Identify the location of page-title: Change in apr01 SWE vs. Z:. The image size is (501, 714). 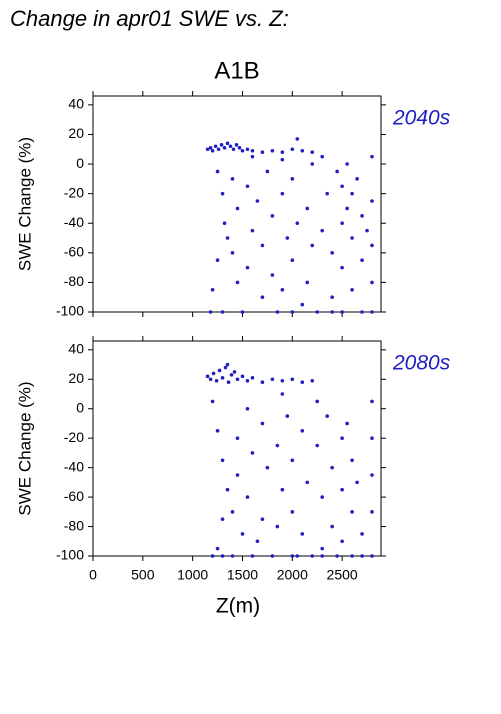
(149, 18).